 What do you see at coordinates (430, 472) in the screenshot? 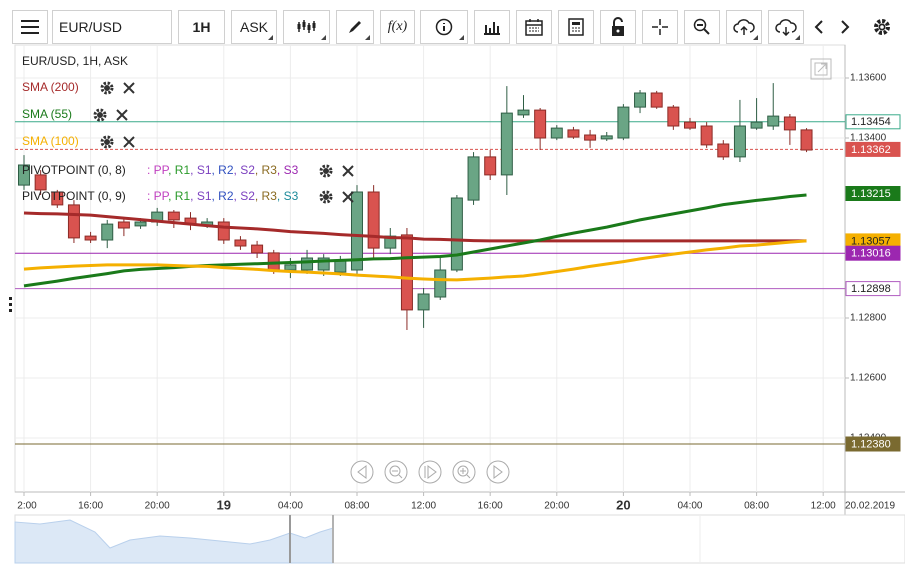
I see `nav-buttons` at bounding box center [430, 472].